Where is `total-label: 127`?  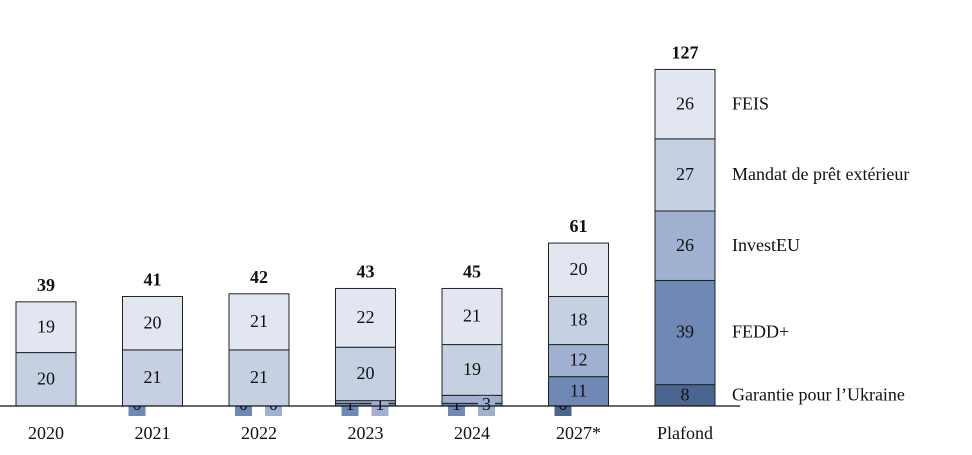
total-label: 127 is located at coordinates (685, 53).